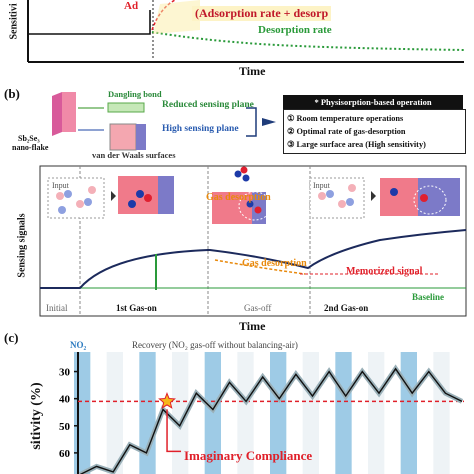  What do you see at coordinates (134, 155) in the screenshot?
I see `vdw-label: van der Waals surfaces` at bounding box center [134, 155].